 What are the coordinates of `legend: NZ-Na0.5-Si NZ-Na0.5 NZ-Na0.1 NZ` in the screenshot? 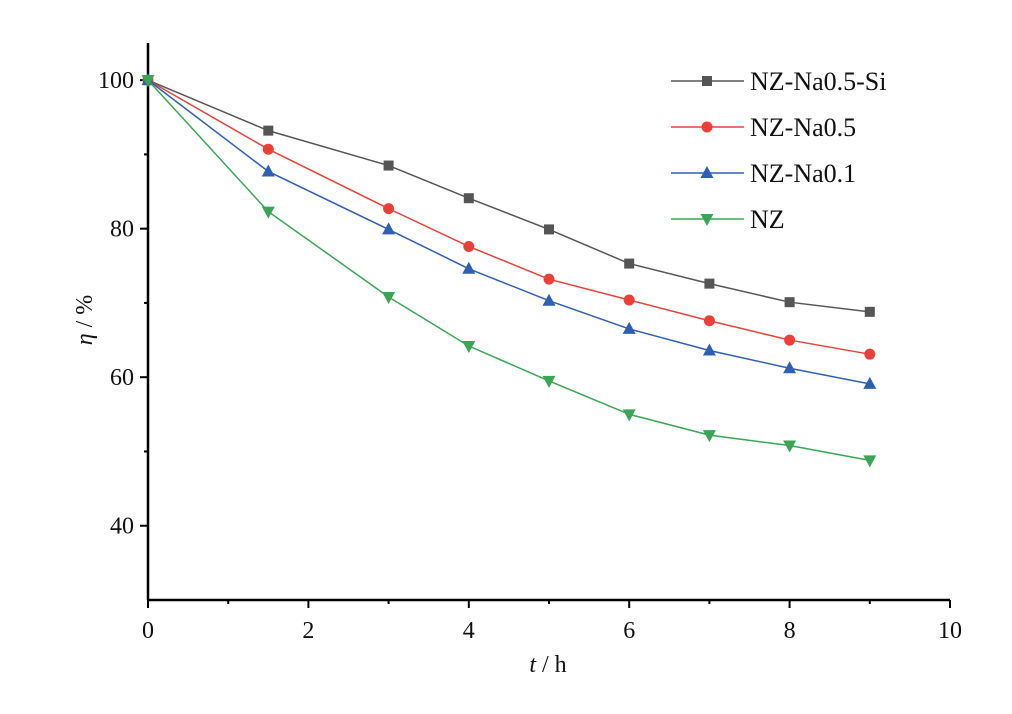 It's located at (778, 150).